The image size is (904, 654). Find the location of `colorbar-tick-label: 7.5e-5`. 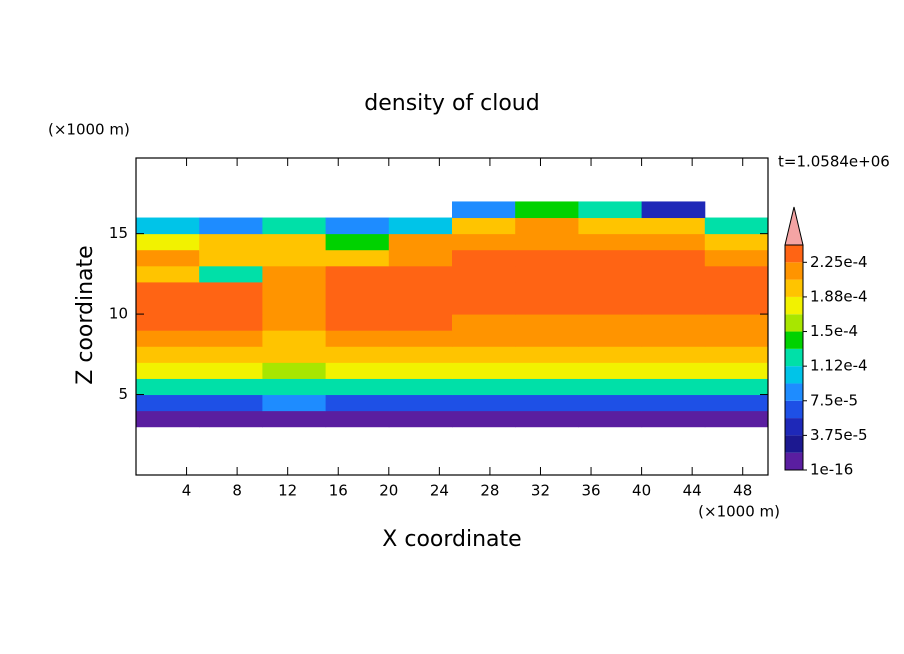

colorbar-tick-label: 7.5e-5 is located at coordinates (834, 400).